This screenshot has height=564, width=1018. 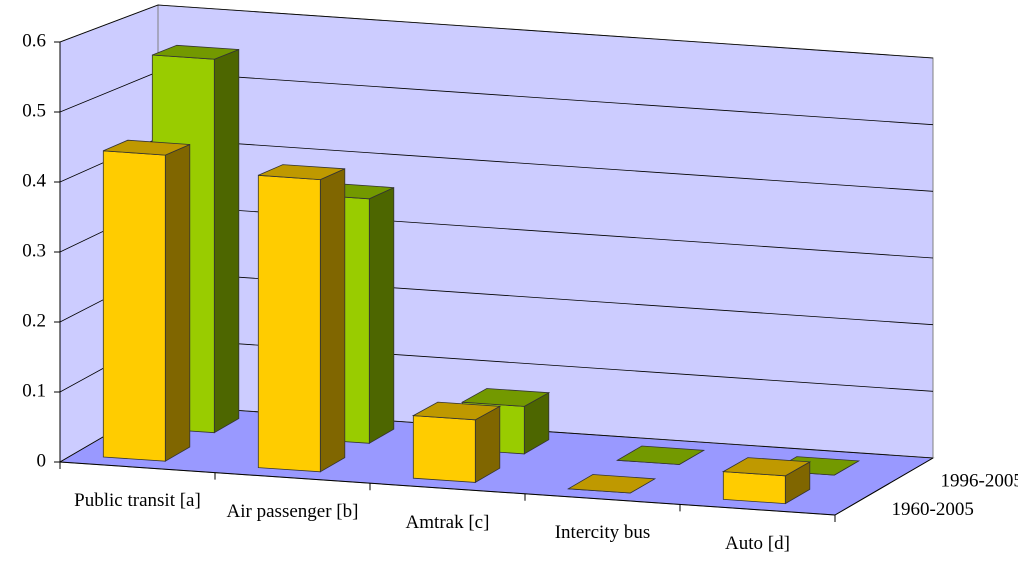 I want to click on depth-axis, so click(x=884, y=486).